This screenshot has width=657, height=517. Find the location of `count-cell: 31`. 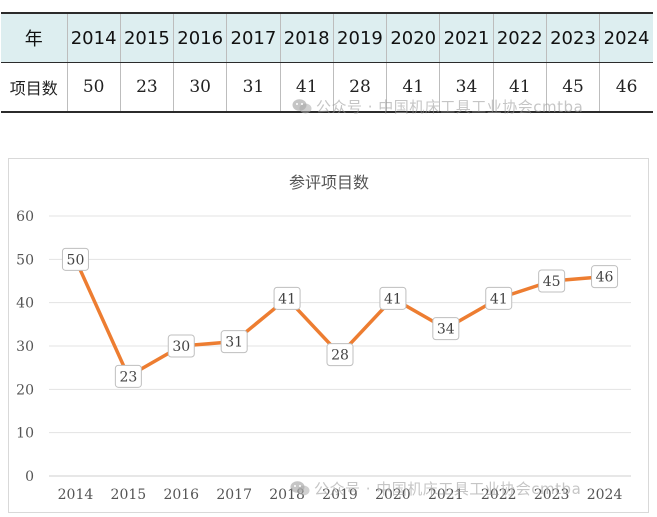

count-cell: 31 is located at coordinates (253, 87).